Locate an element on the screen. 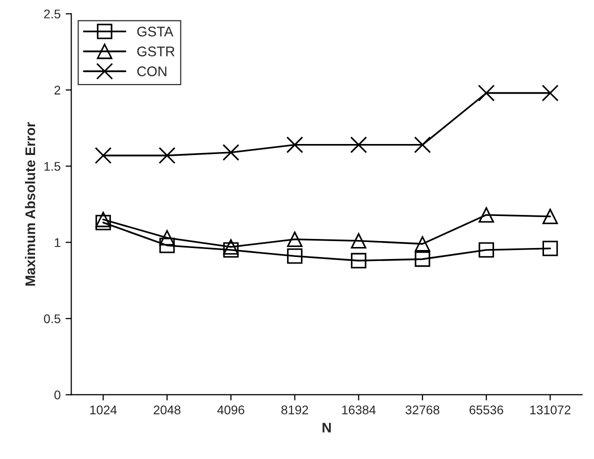  y-tick-label: 1 is located at coordinates (57, 242).